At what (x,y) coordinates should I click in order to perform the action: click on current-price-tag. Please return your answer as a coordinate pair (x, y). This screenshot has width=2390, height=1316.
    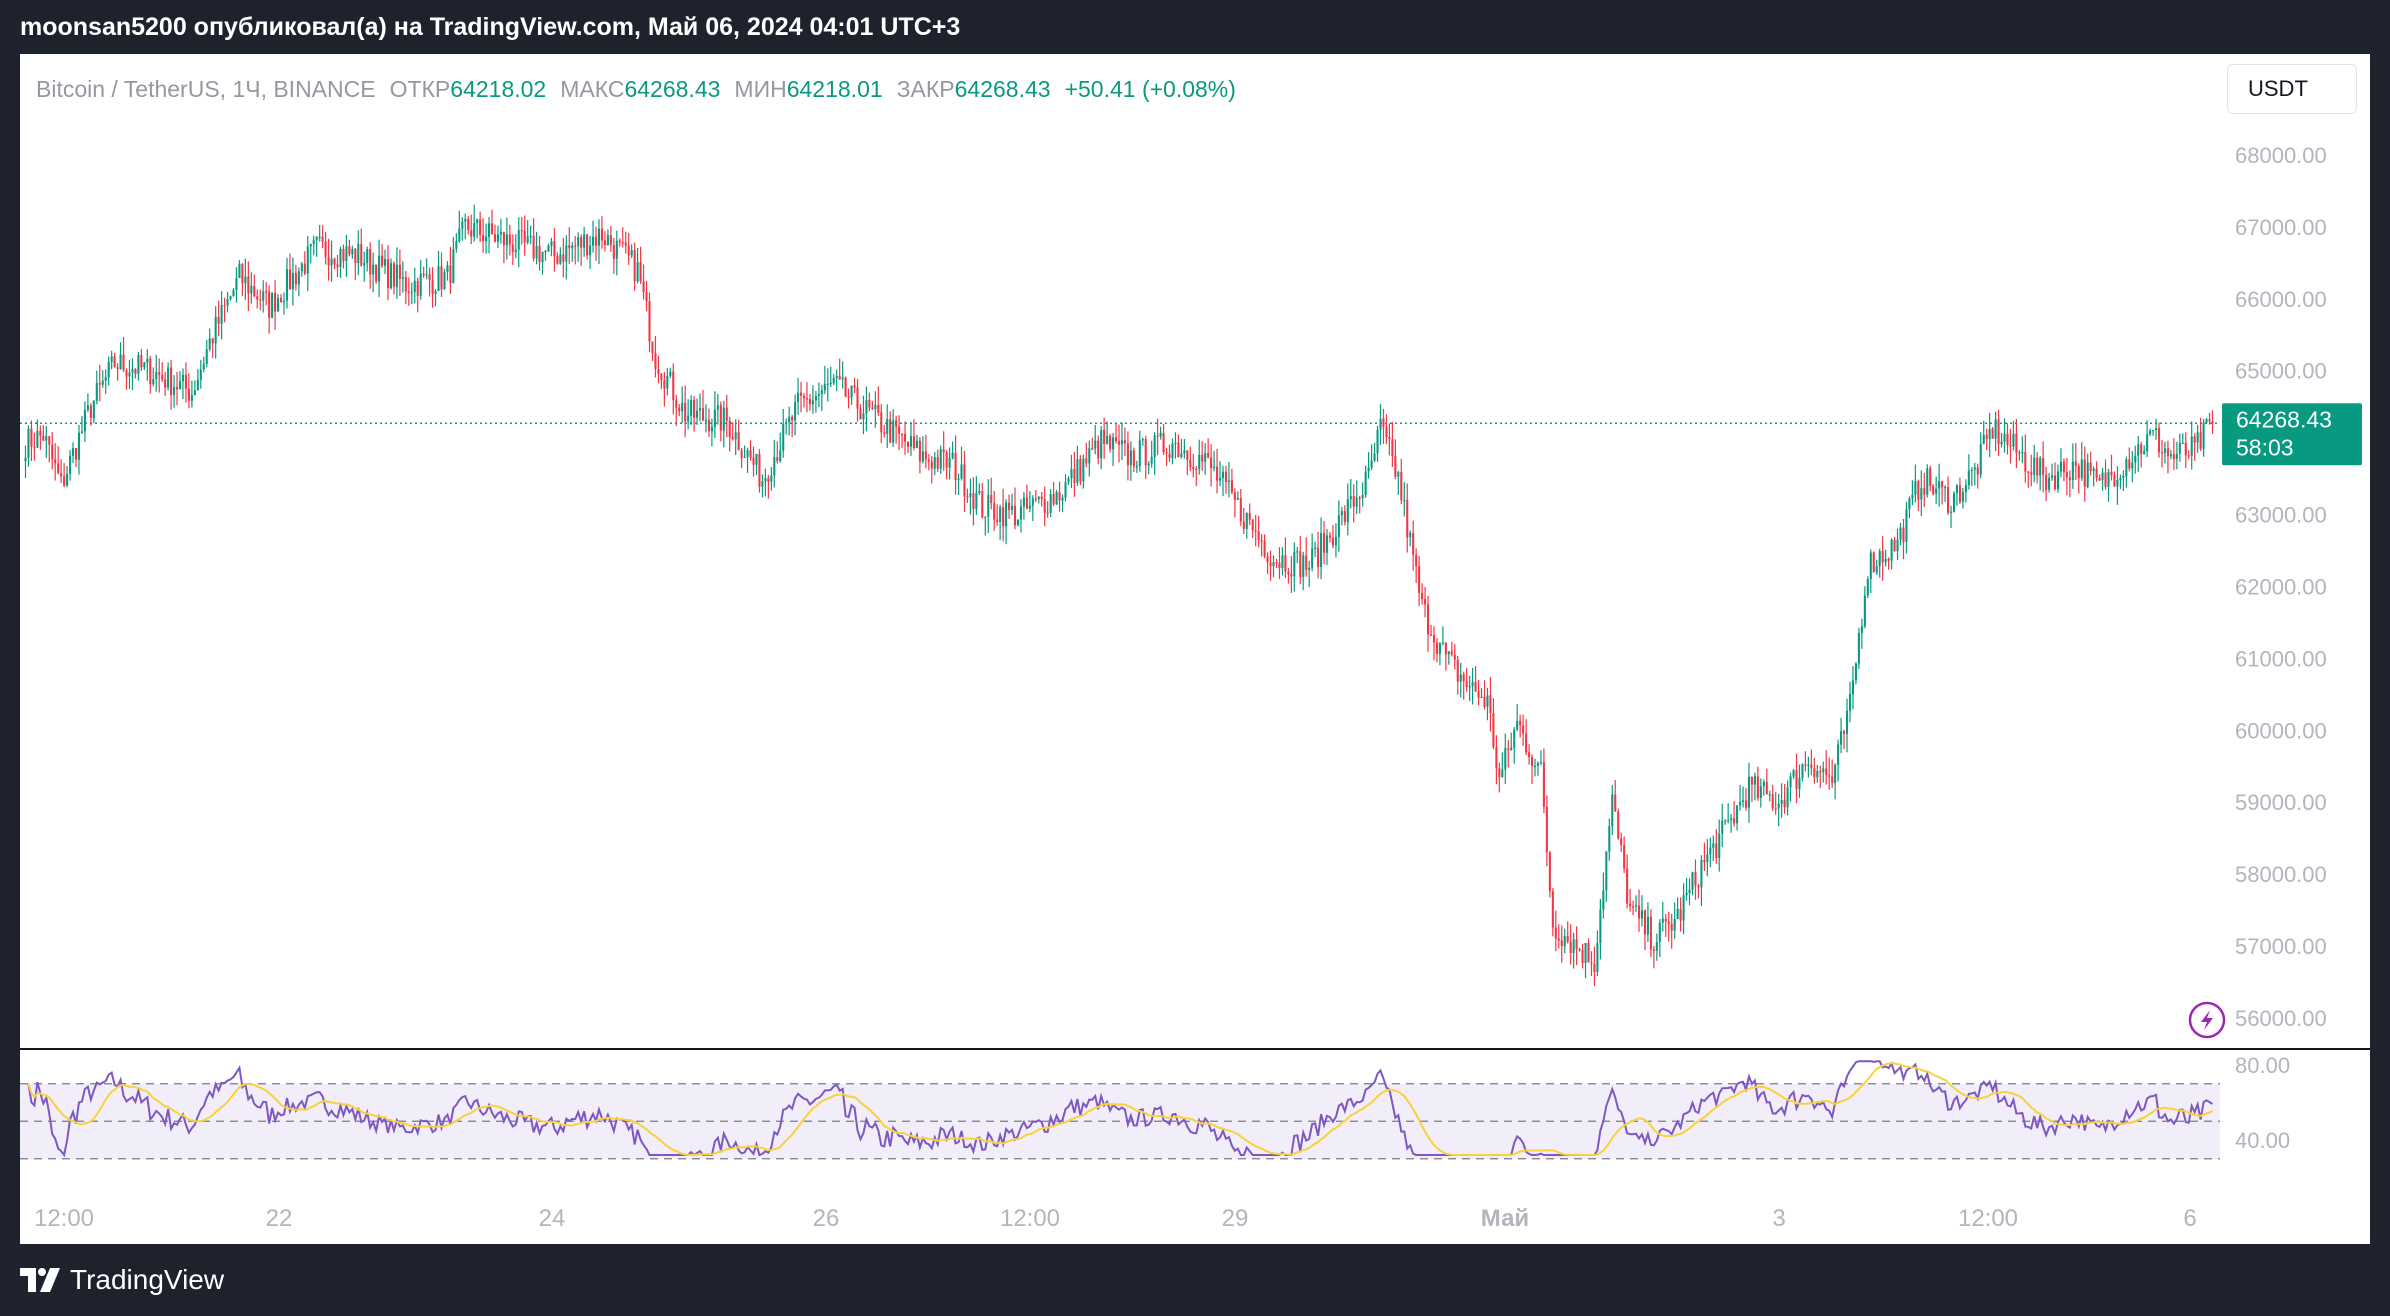
    Looking at the image, I should click on (2292, 434).